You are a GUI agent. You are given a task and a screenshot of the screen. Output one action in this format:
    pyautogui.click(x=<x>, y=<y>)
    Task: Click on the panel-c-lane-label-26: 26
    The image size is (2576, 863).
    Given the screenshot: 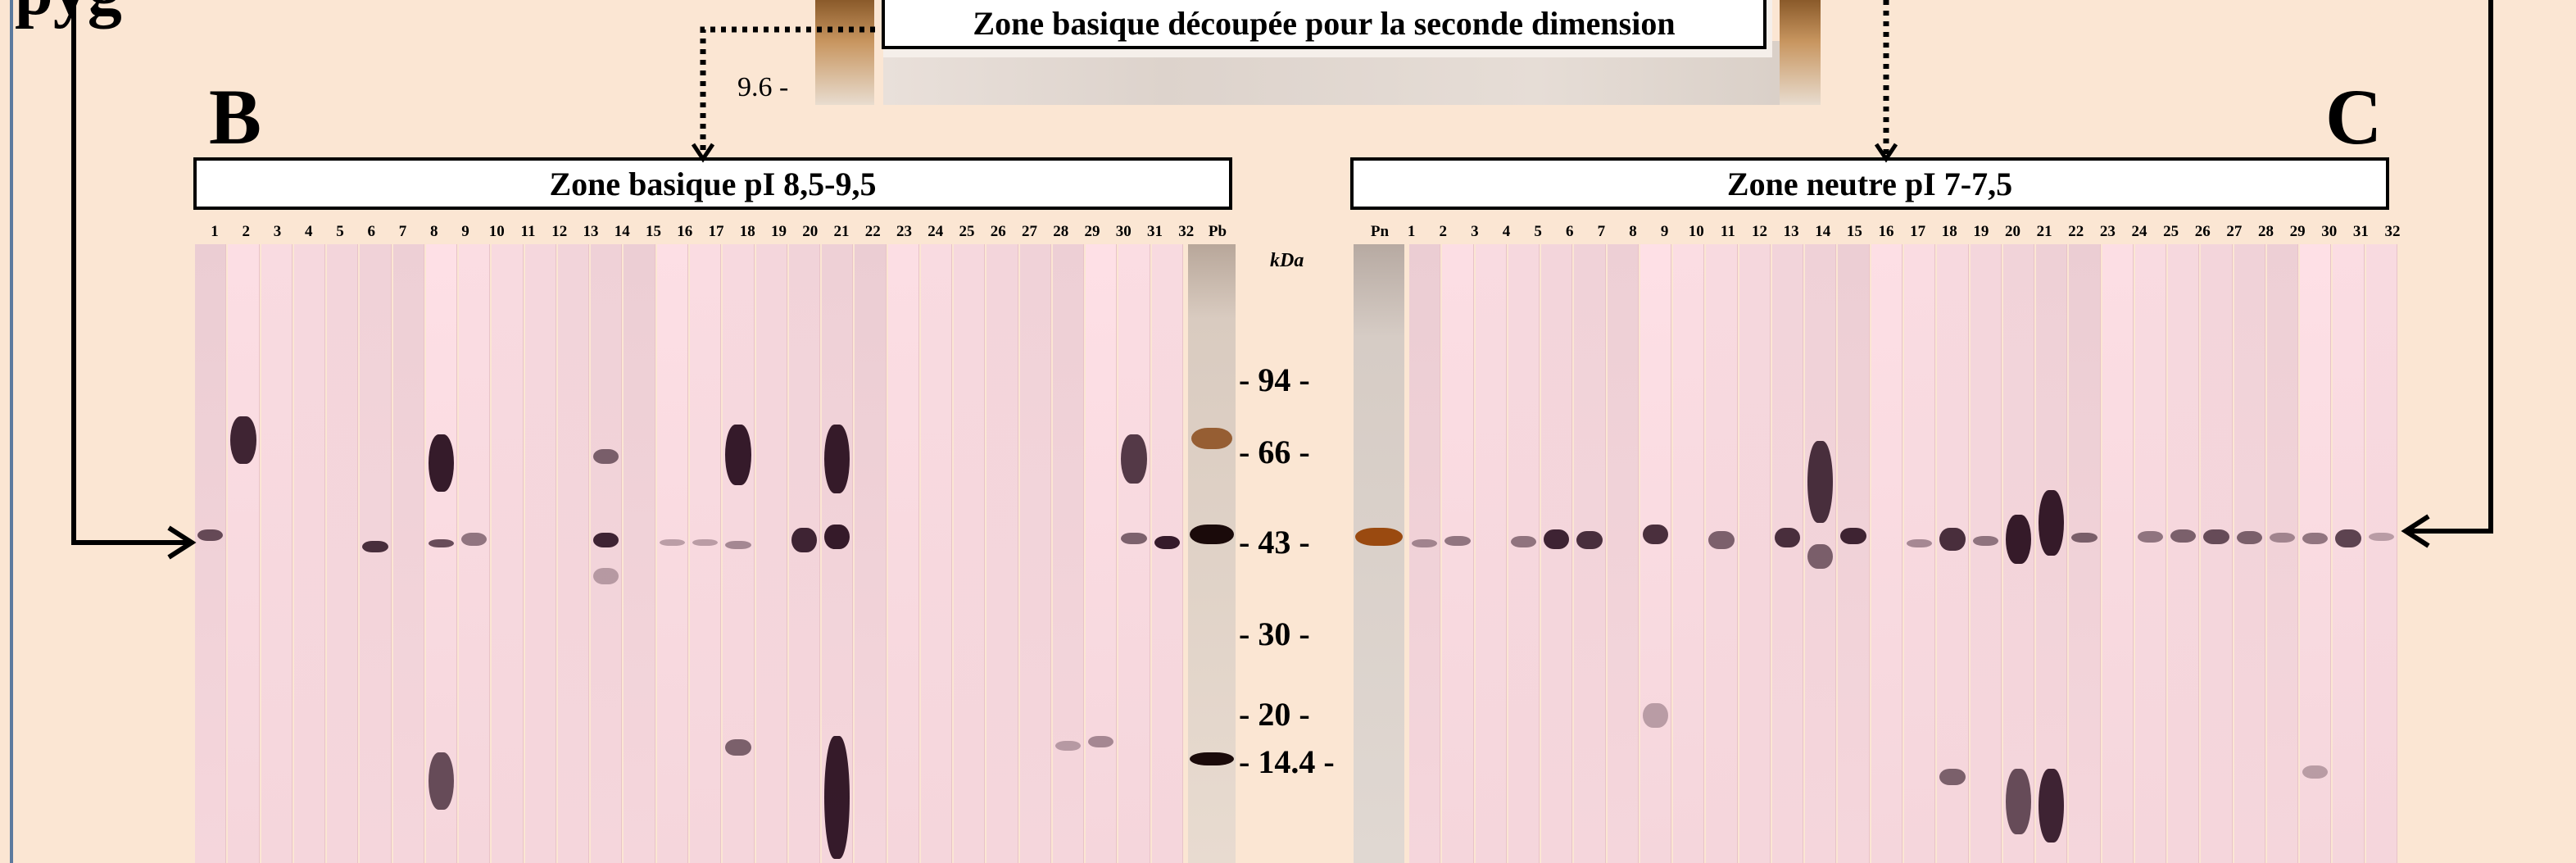 What is the action you would take?
    pyautogui.click(x=2202, y=231)
    